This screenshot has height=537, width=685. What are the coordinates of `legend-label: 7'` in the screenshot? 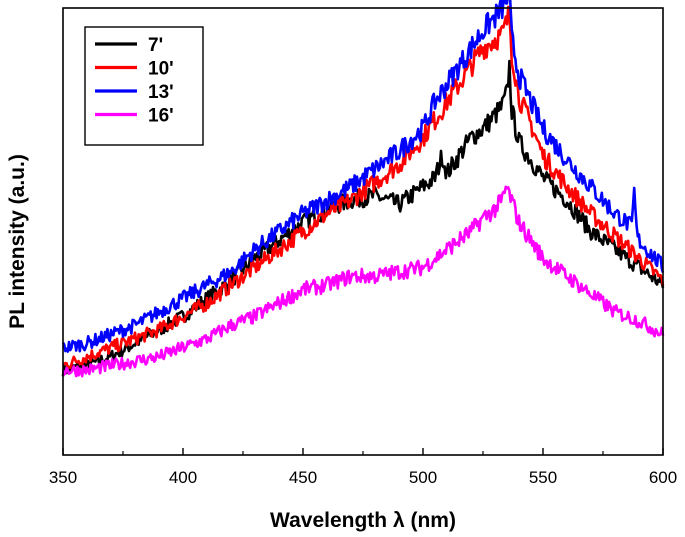 It's located at (155, 45).